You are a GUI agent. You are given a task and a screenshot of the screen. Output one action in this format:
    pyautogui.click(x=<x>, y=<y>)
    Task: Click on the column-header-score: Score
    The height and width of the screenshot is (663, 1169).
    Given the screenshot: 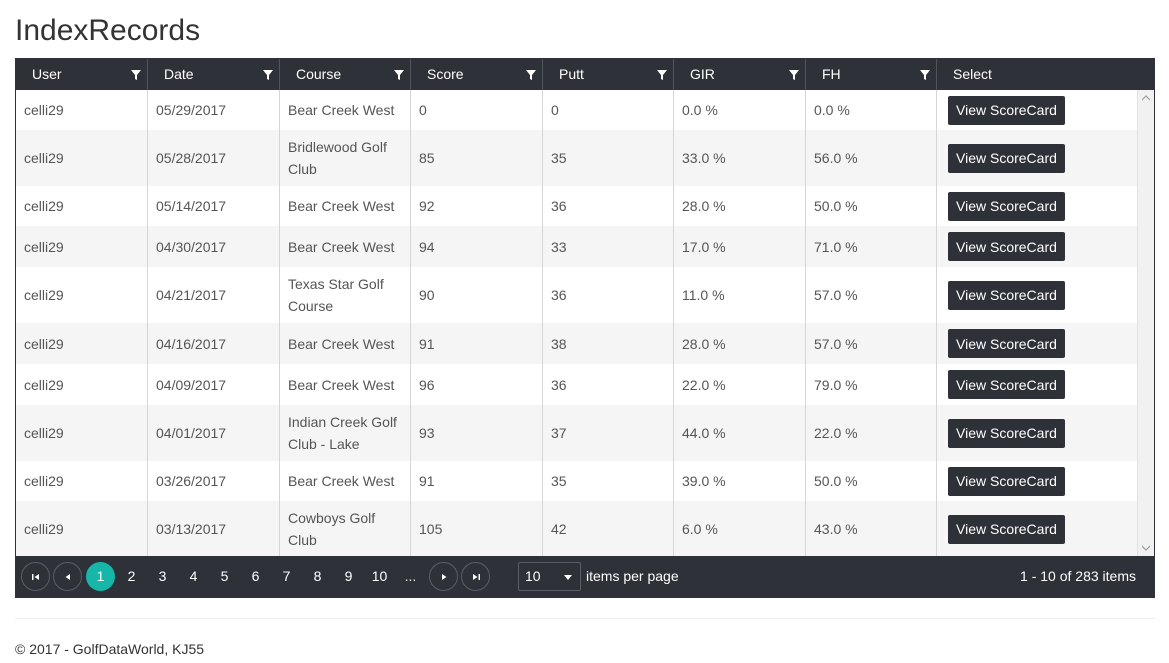 What is the action you would take?
    pyautogui.click(x=477, y=74)
    